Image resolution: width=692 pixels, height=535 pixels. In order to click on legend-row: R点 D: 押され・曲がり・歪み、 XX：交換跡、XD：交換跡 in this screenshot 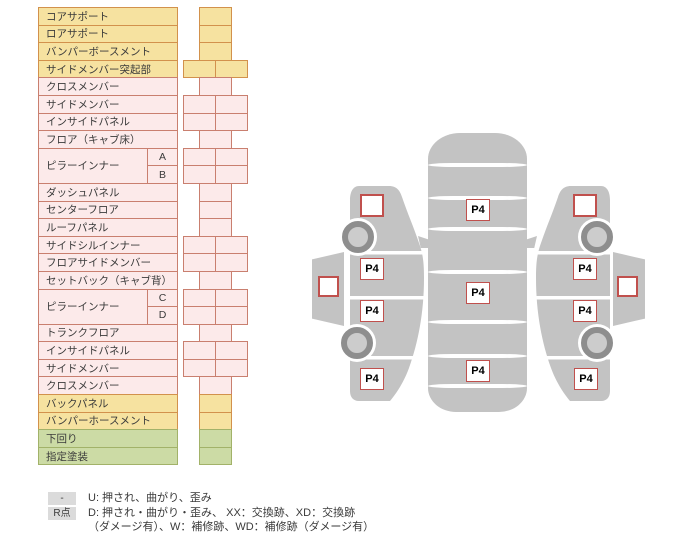, I will do `click(211, 513)`.